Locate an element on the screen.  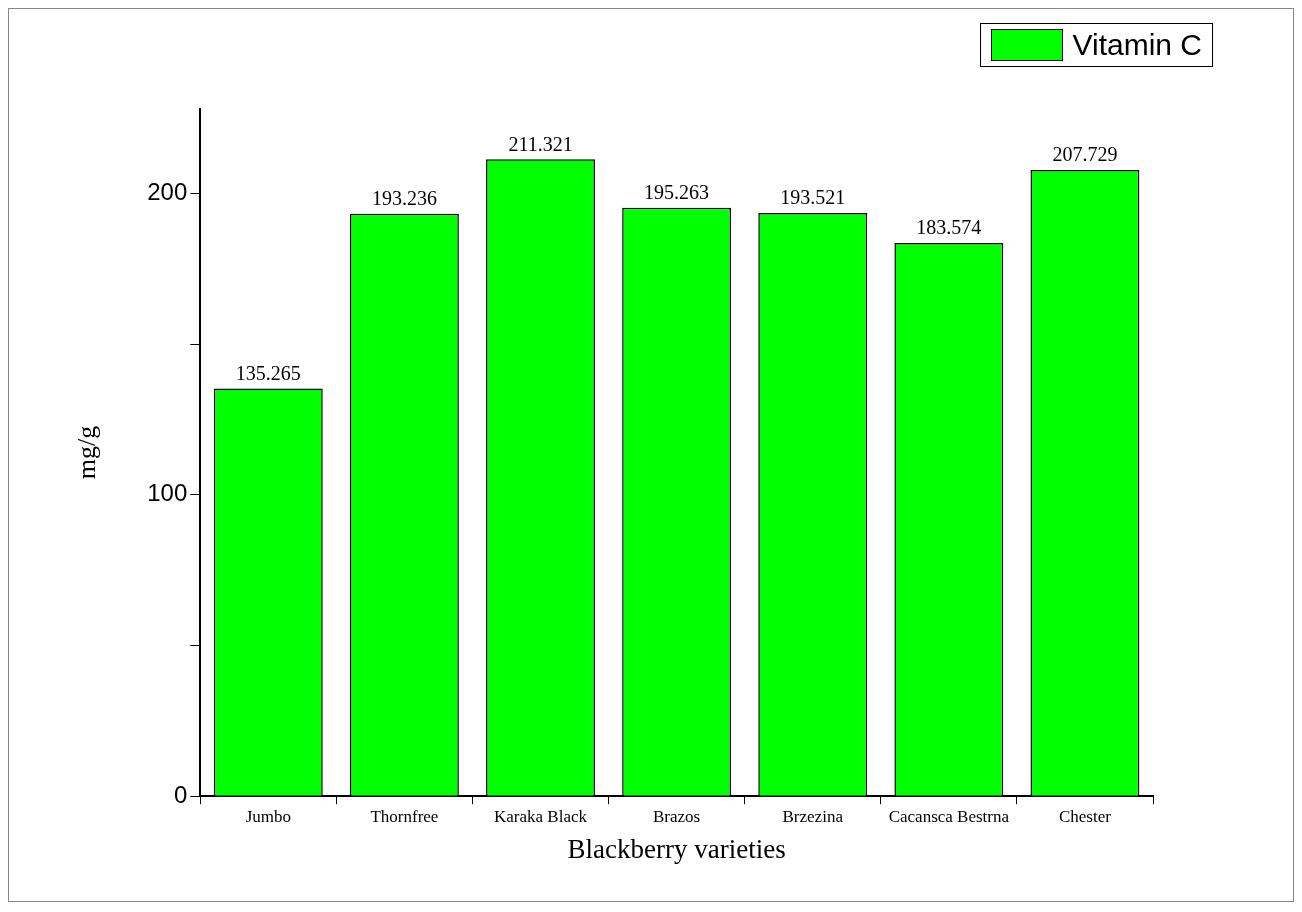
y-axis-title: mg/g is located at coordinates (87, 452).